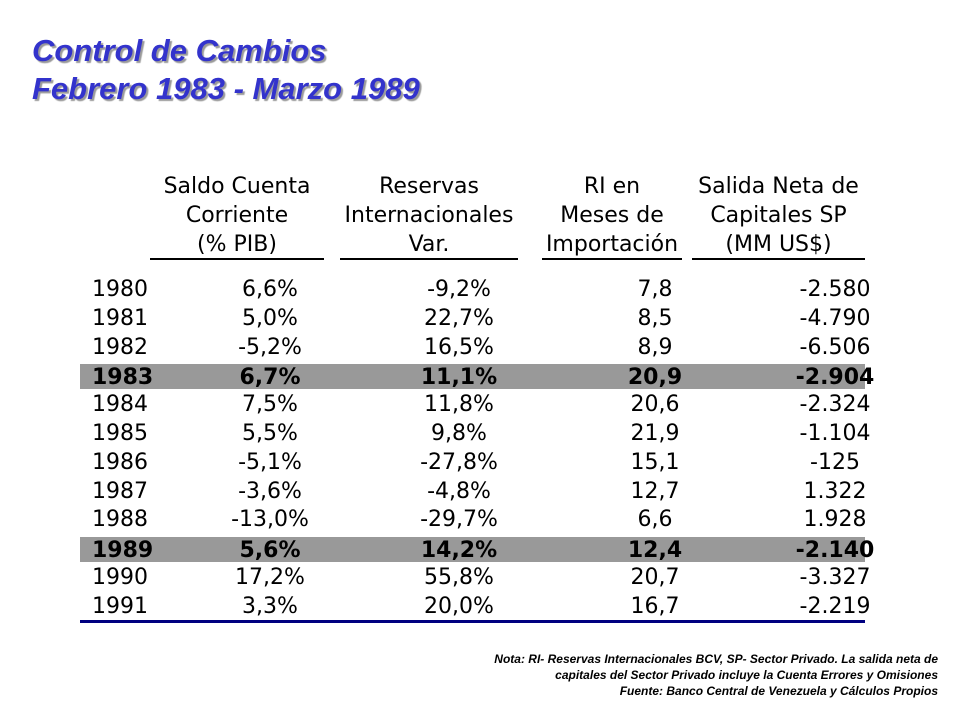  I want to click on saldo-cell: 6,6%, so click(270, 289).